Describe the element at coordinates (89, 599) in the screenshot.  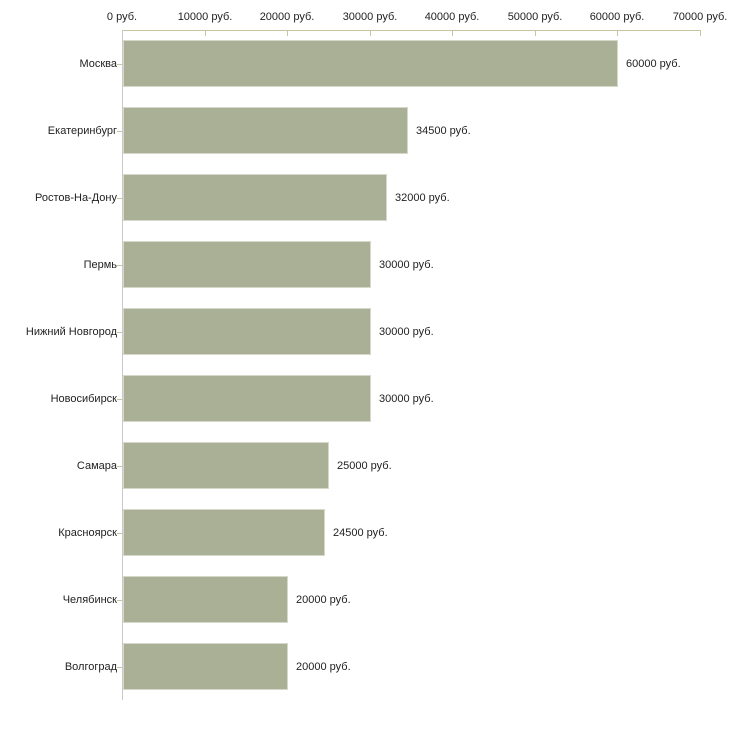
I see `category-label: Челябинск` at that location.